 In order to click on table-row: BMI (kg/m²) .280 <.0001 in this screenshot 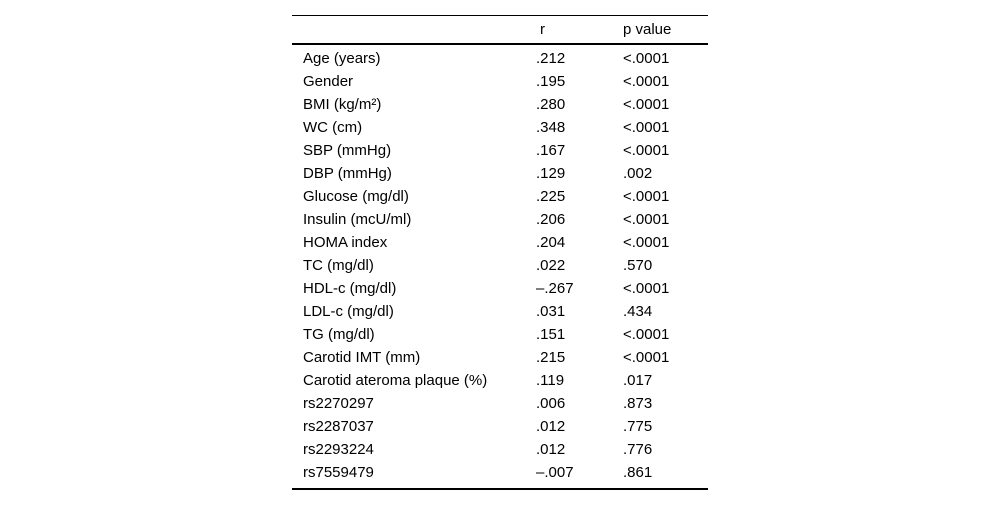, I will do `click(500, 104)`.